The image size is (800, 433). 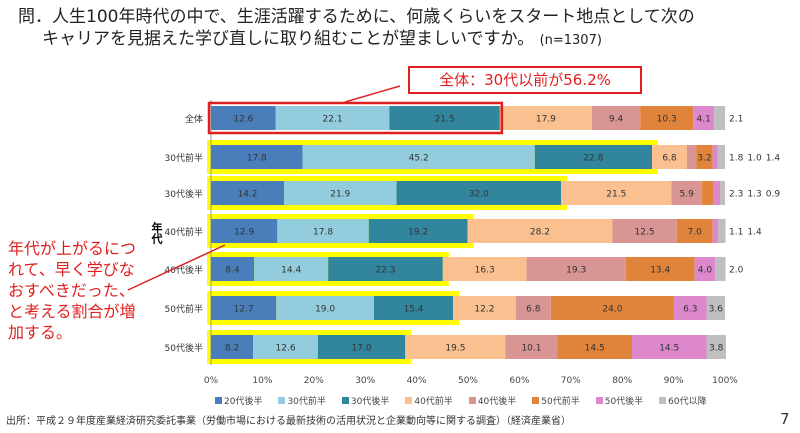 I want to click on category-label: 50代前半, so click(x=184, y=309).